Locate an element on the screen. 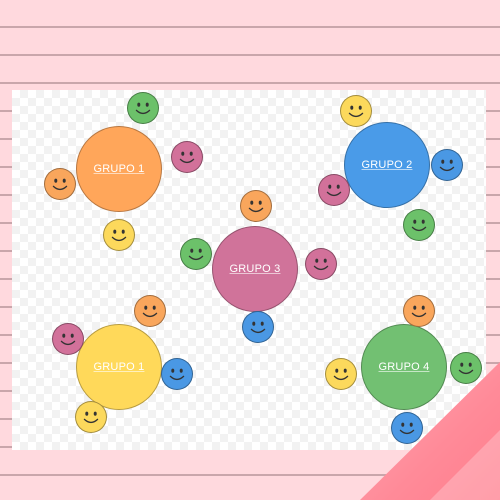 This screenshot has width=500, height=500. group-circle-1: GRUPO 1 is located at coordinates (119, 169).